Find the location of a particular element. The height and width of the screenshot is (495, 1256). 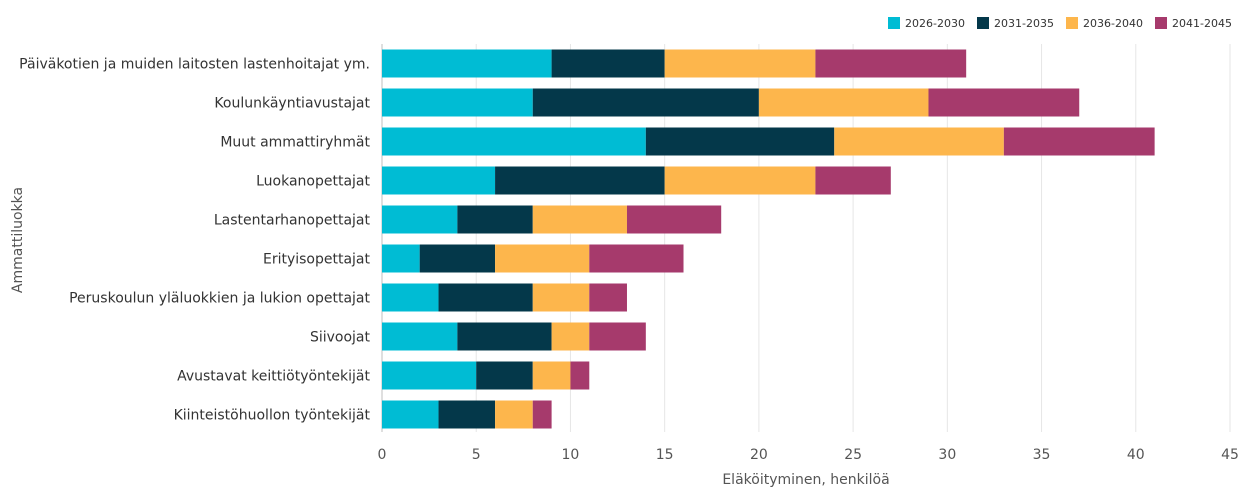

legend-label: 2041-2045 is located at coordinates (1202, 23).